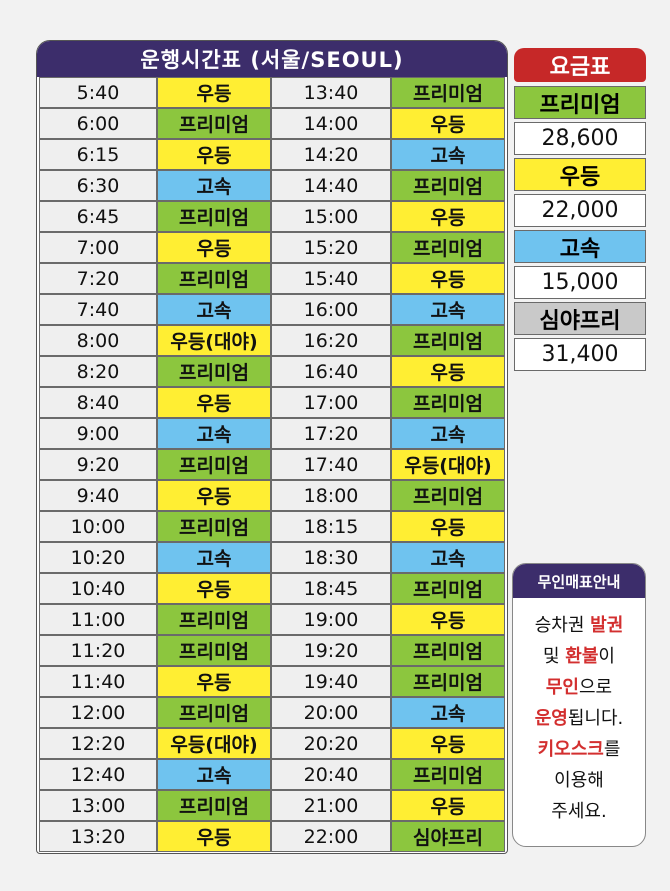  Describe the element at coordinates (596, 687) in the screenshot. I see `kiosk-text: 으로` at that location.